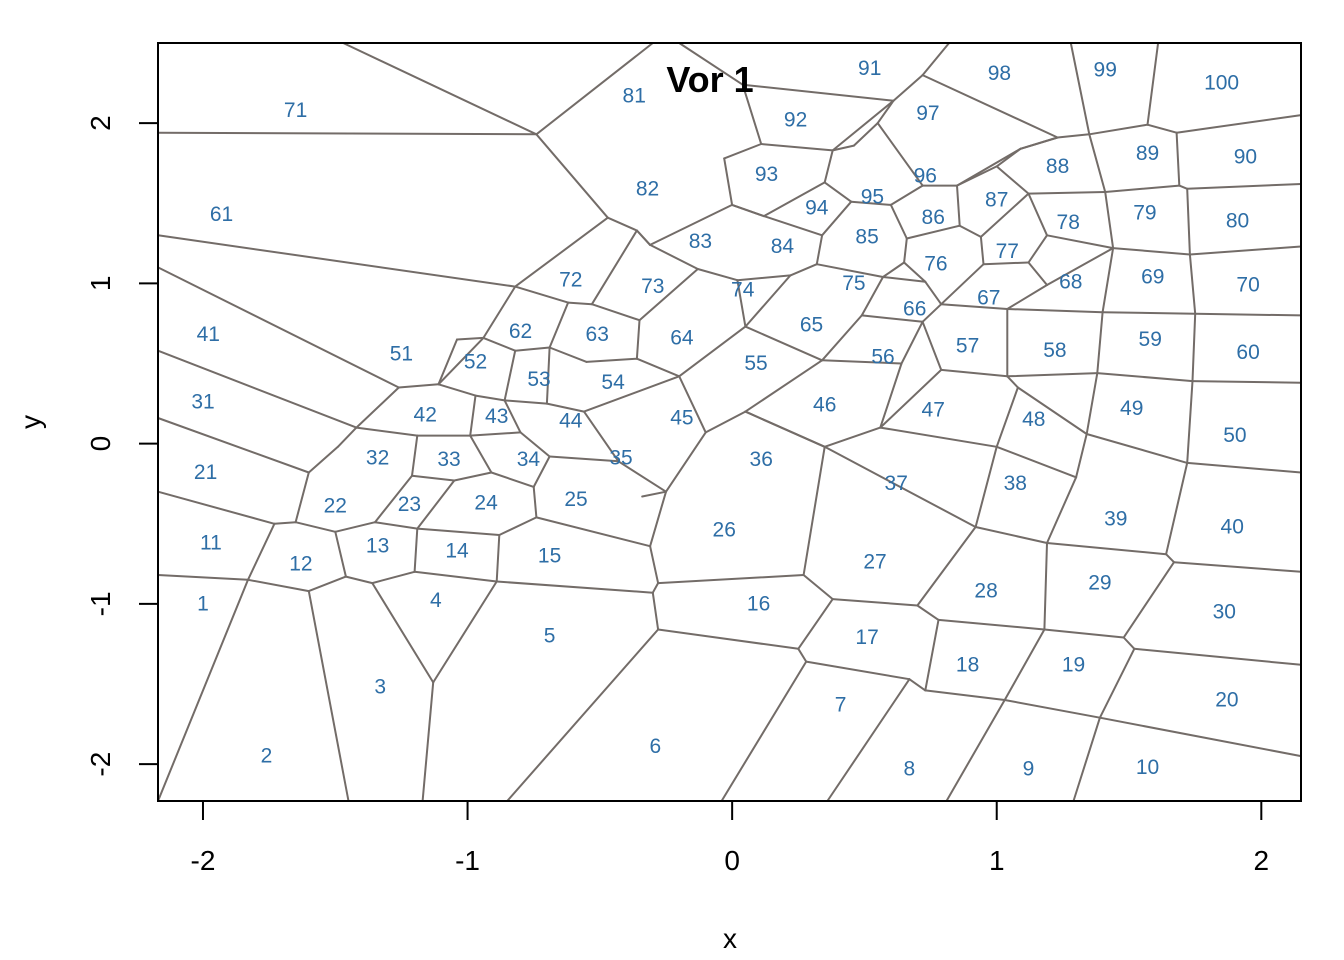  I want to click on site-label: 79, so click(1144, 212).